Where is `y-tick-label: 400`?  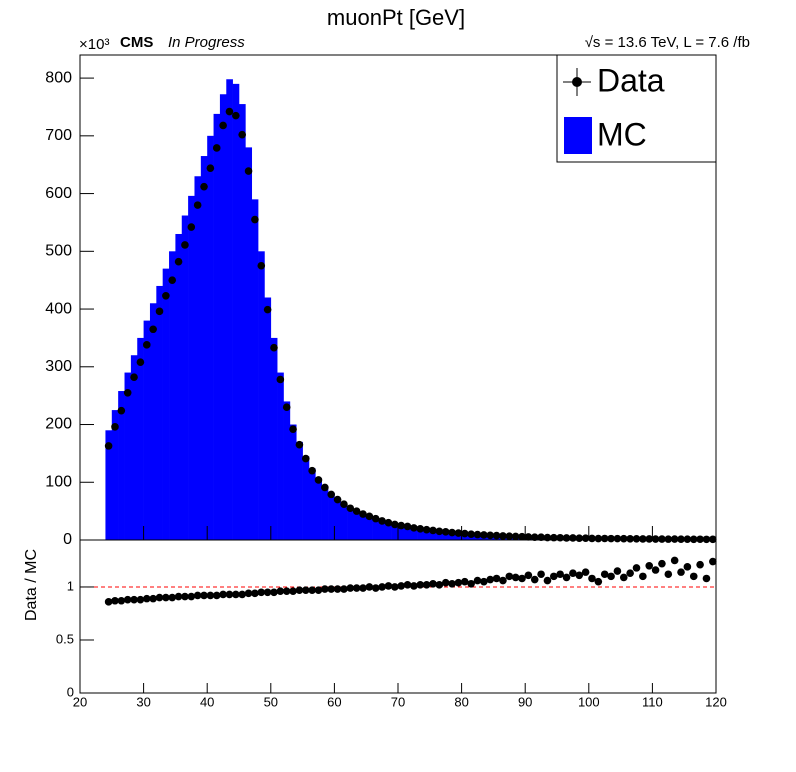 y-tick-label: 400 is located at coordinates (58, 308).